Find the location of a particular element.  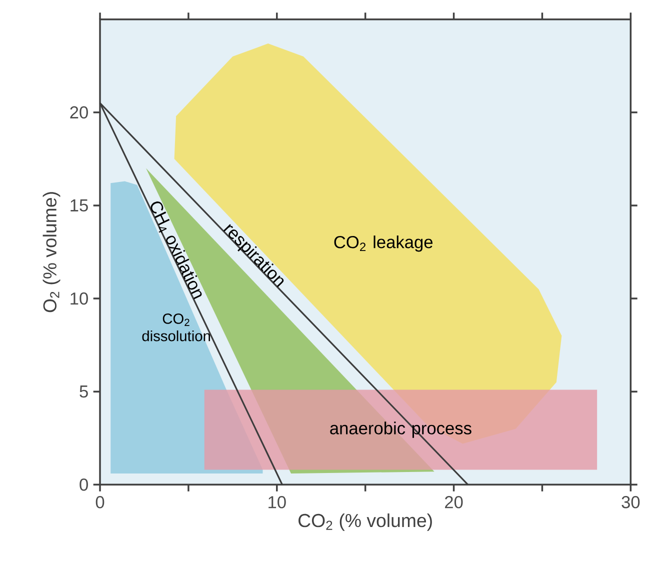

y-tick-label: 20 is located at coordinates (79, 112).